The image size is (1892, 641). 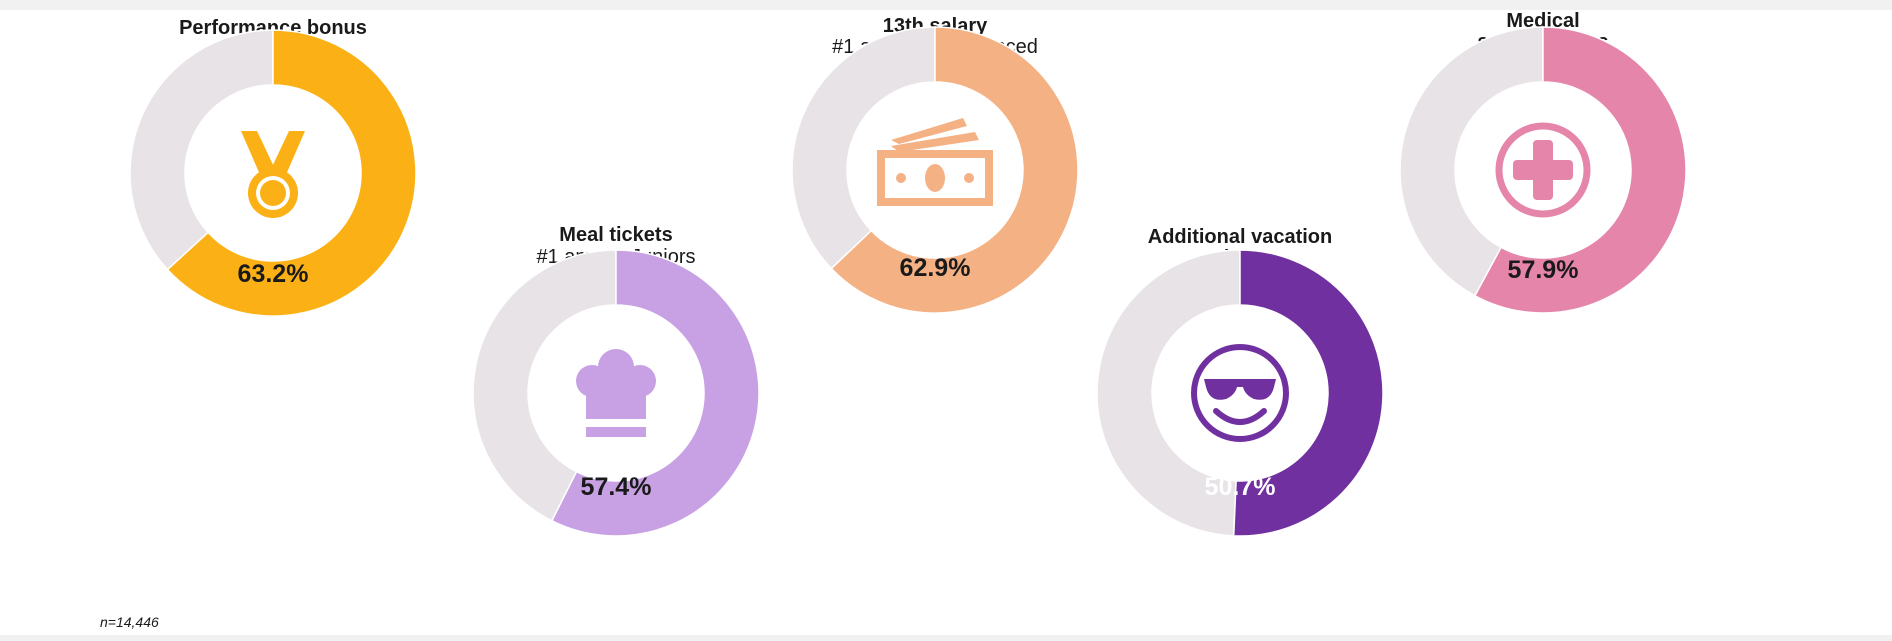 I want to click on chef-hat-icon, so click(x=616, y=393).